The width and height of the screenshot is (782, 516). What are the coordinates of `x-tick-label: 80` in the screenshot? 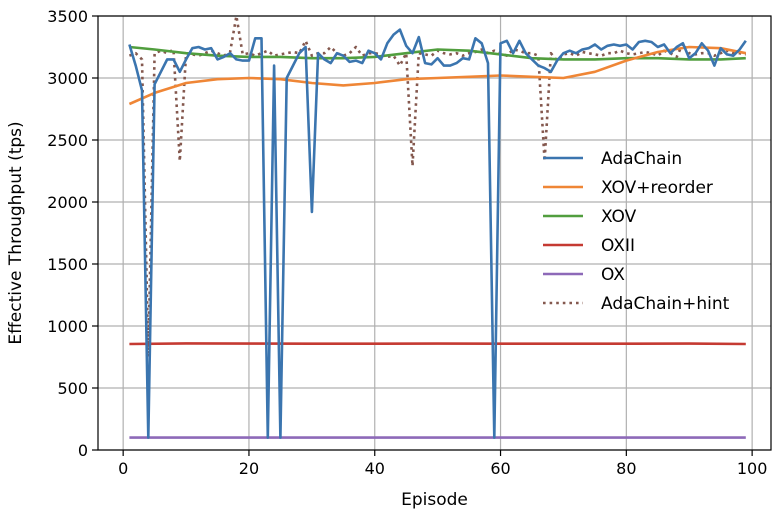 It's located at (626, 468).